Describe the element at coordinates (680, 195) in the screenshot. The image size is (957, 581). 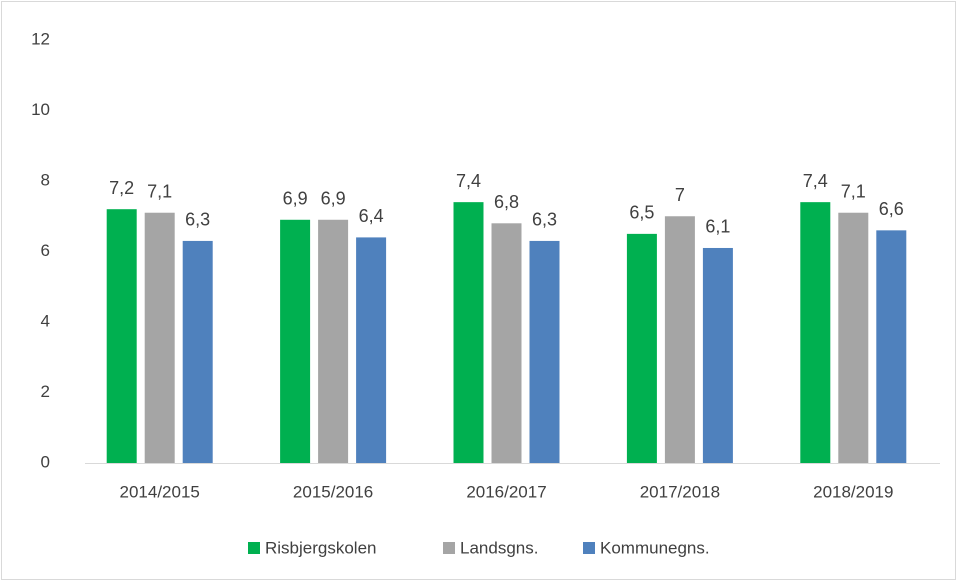
I see `data-label: 7` at that location.